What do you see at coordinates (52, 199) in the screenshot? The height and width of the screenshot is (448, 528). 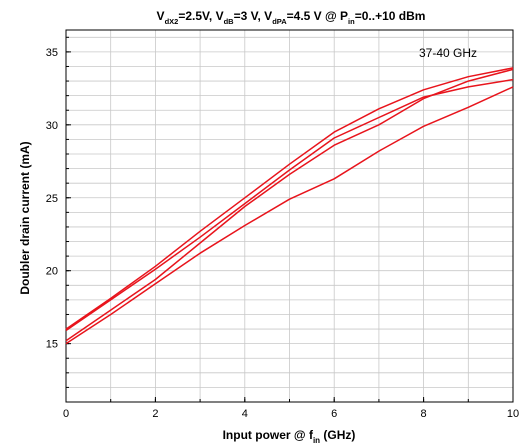 I see `y-tick-label: 25` at bounding box center [52, 199].